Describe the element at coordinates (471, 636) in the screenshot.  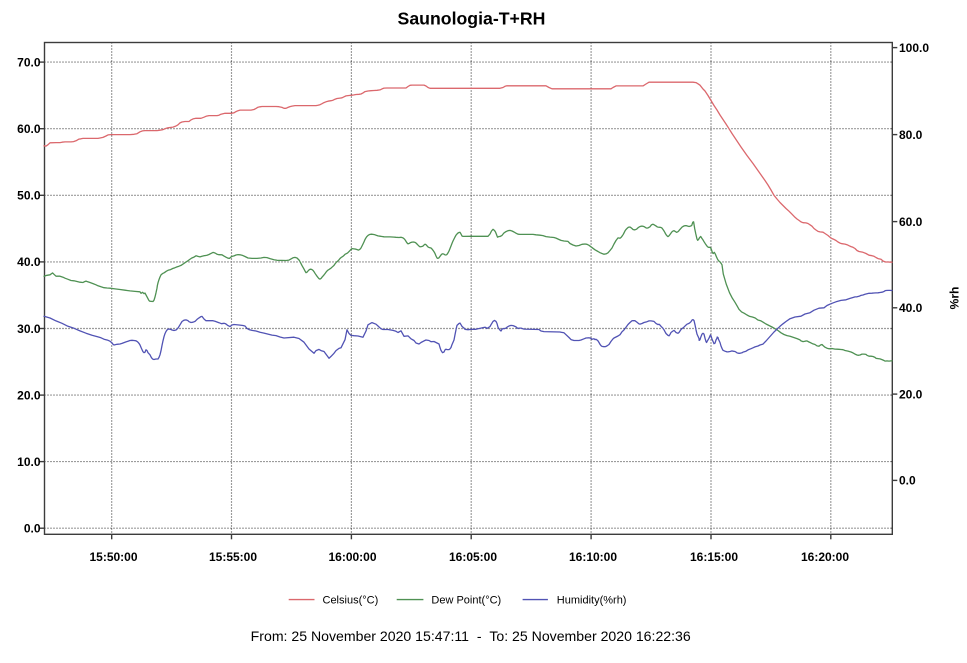
I see `svg-text:From: 25 November 2020 15:47:1: From: 25 November 2020 15:47:11 - To` at that location.